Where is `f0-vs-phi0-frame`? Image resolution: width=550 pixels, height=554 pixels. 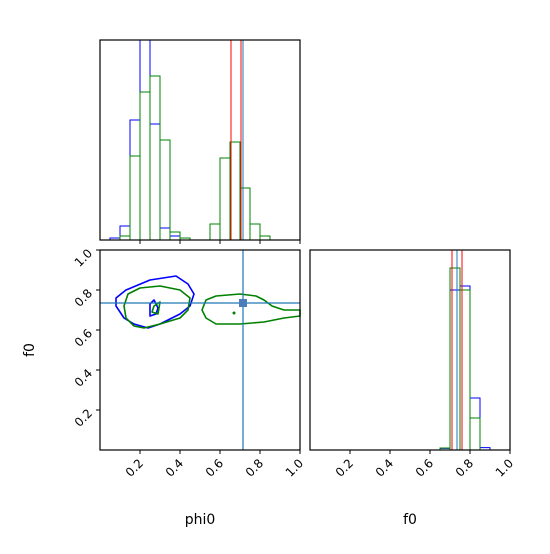 f0-vs-phi0-frame is located at coordinates (200, 350).